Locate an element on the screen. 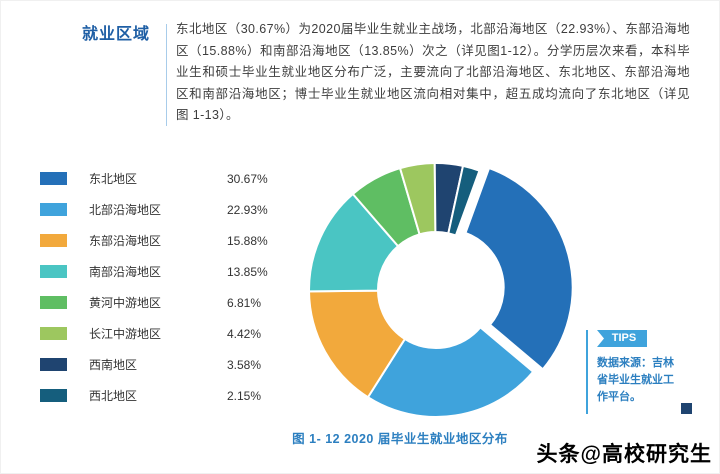  tips-corner-square is located at coordinates (686, 408).